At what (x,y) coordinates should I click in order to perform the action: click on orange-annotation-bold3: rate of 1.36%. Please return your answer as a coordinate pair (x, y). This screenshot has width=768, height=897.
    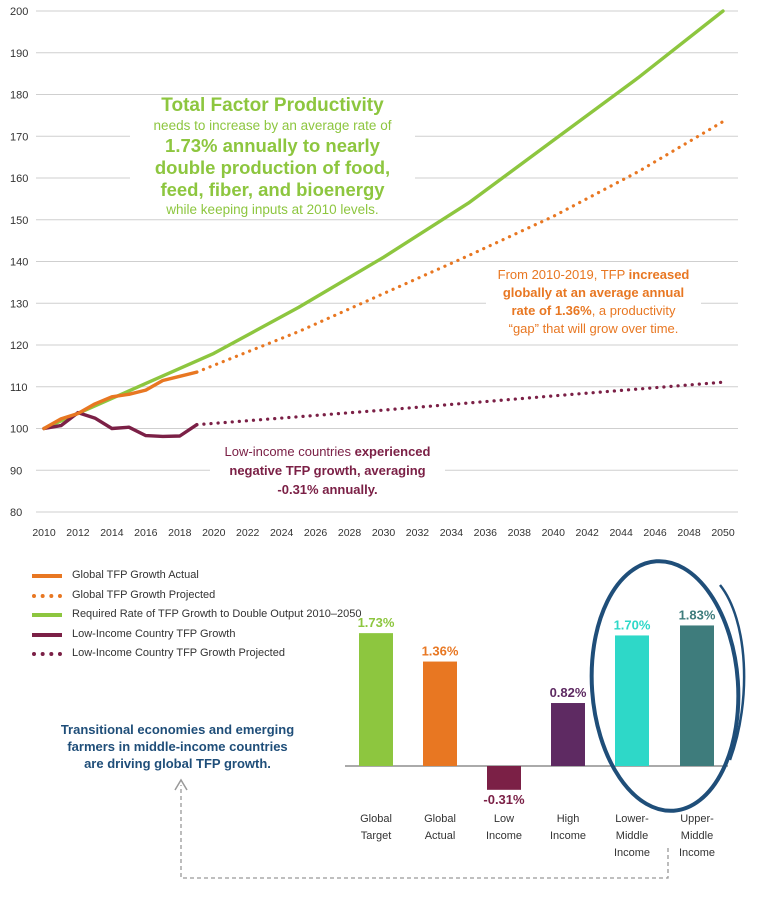
    Looking at the image, I should click on (551, 310).